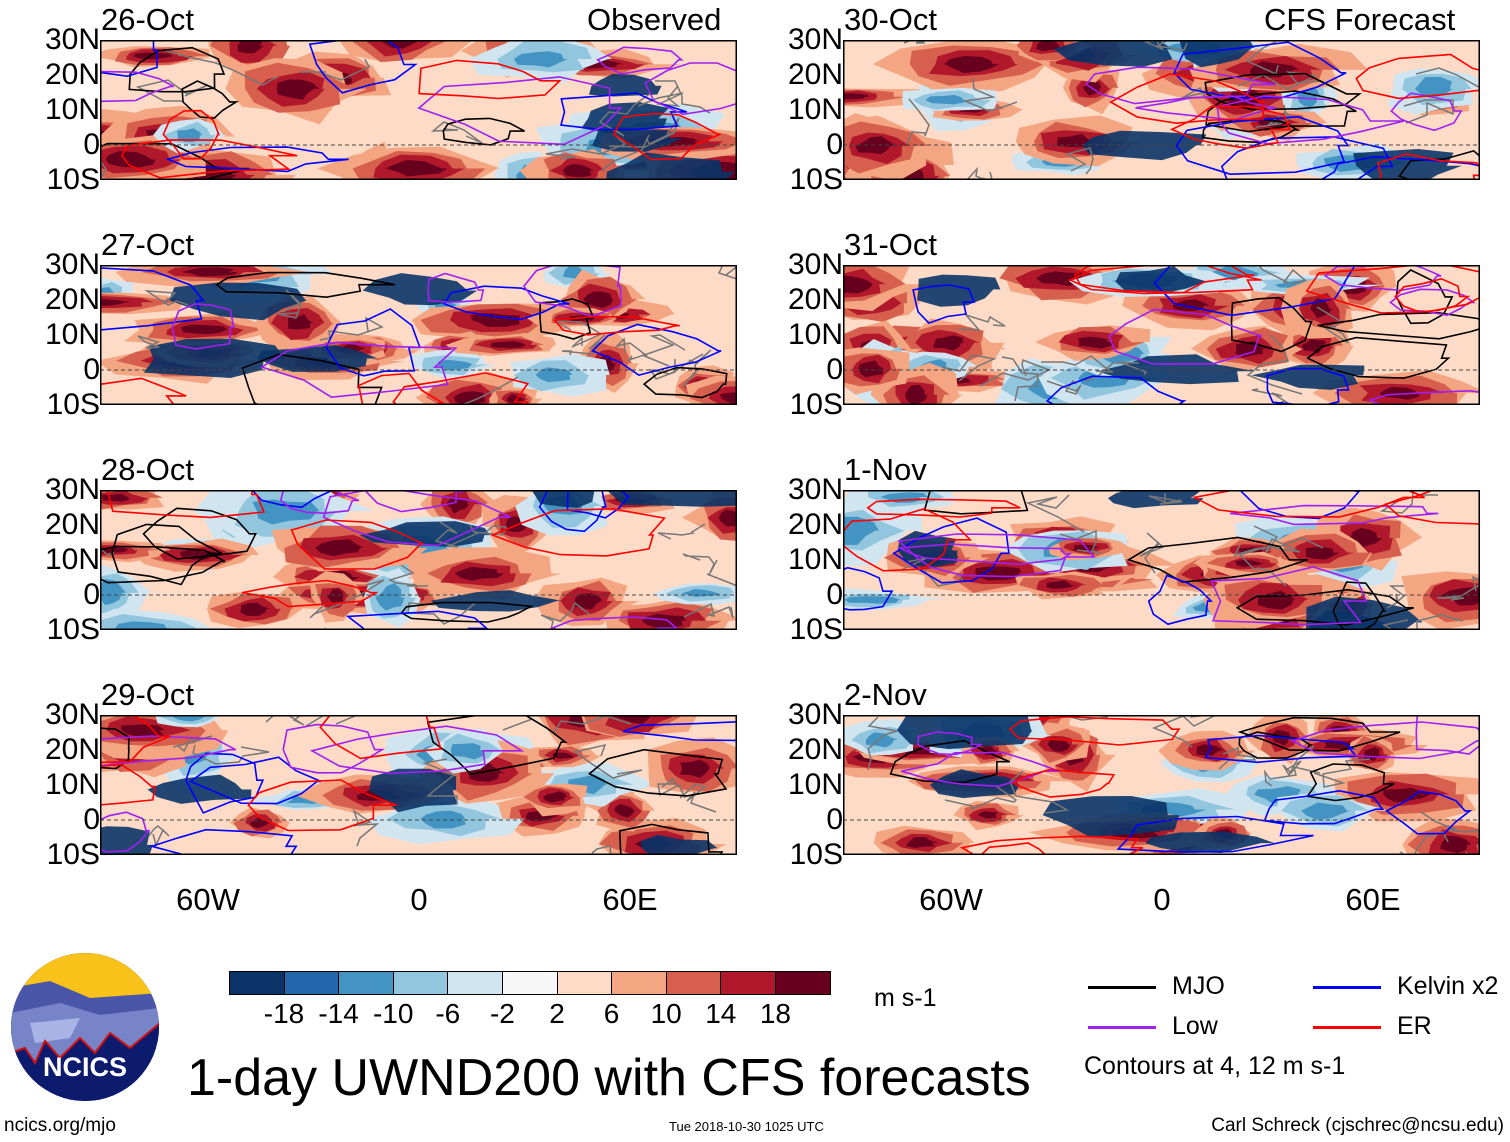 The image size is (1510, 1142). What do you see at coordinates (60, 1125) in the screenshot?
I see `footer-url: ncics.org/mjo` at bounding box center [60, 1125].